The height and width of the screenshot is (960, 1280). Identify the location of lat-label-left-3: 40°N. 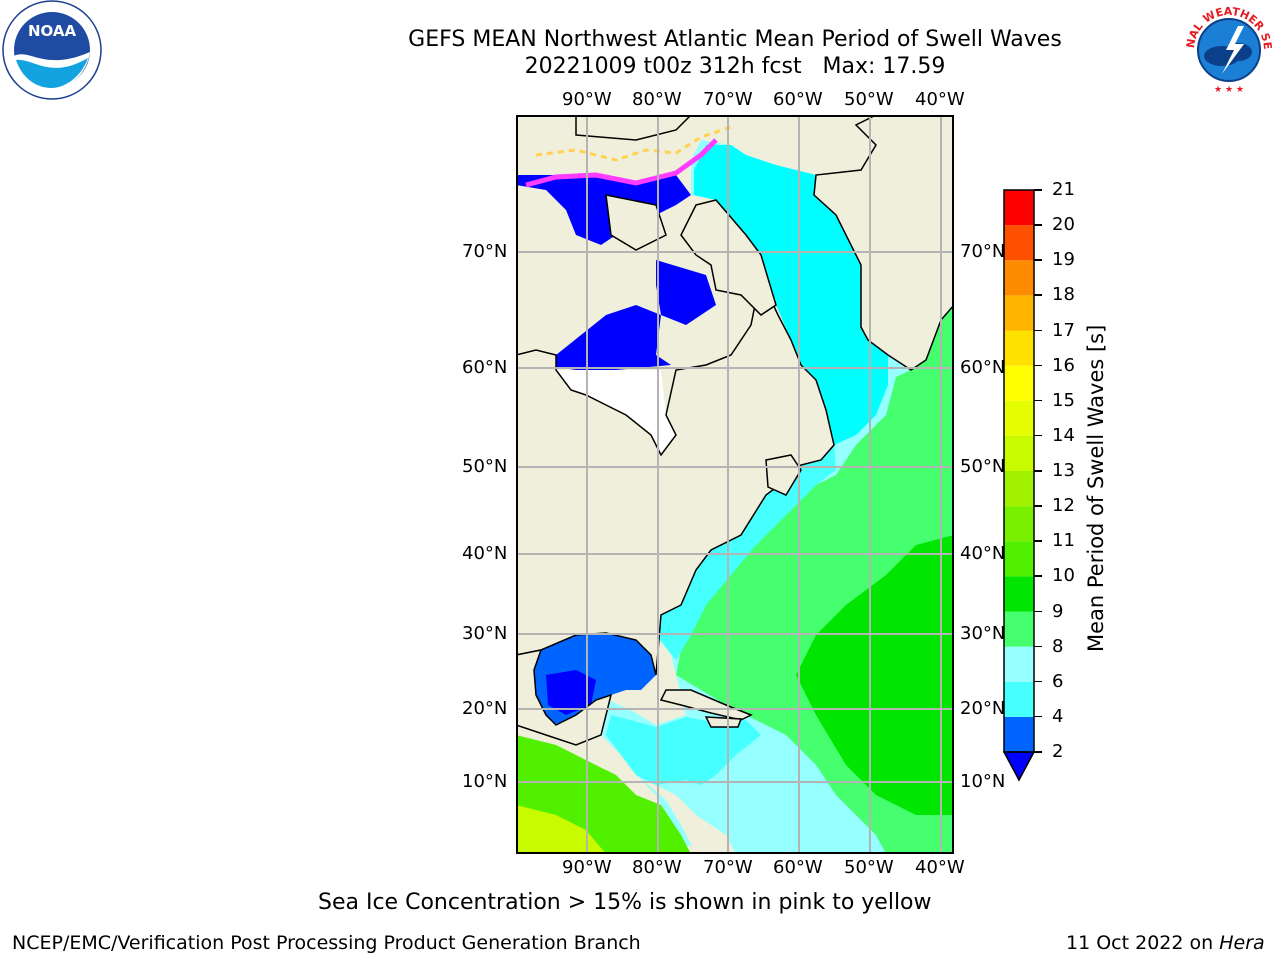
(485, 553).